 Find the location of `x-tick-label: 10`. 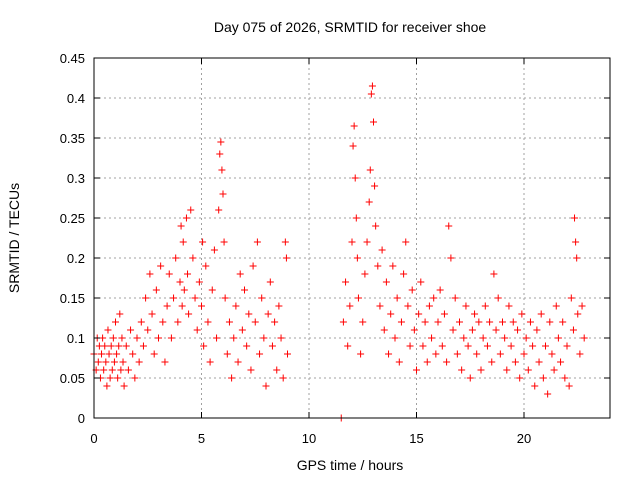

x-tick-label: 10 is located at coordinates (309, 438).